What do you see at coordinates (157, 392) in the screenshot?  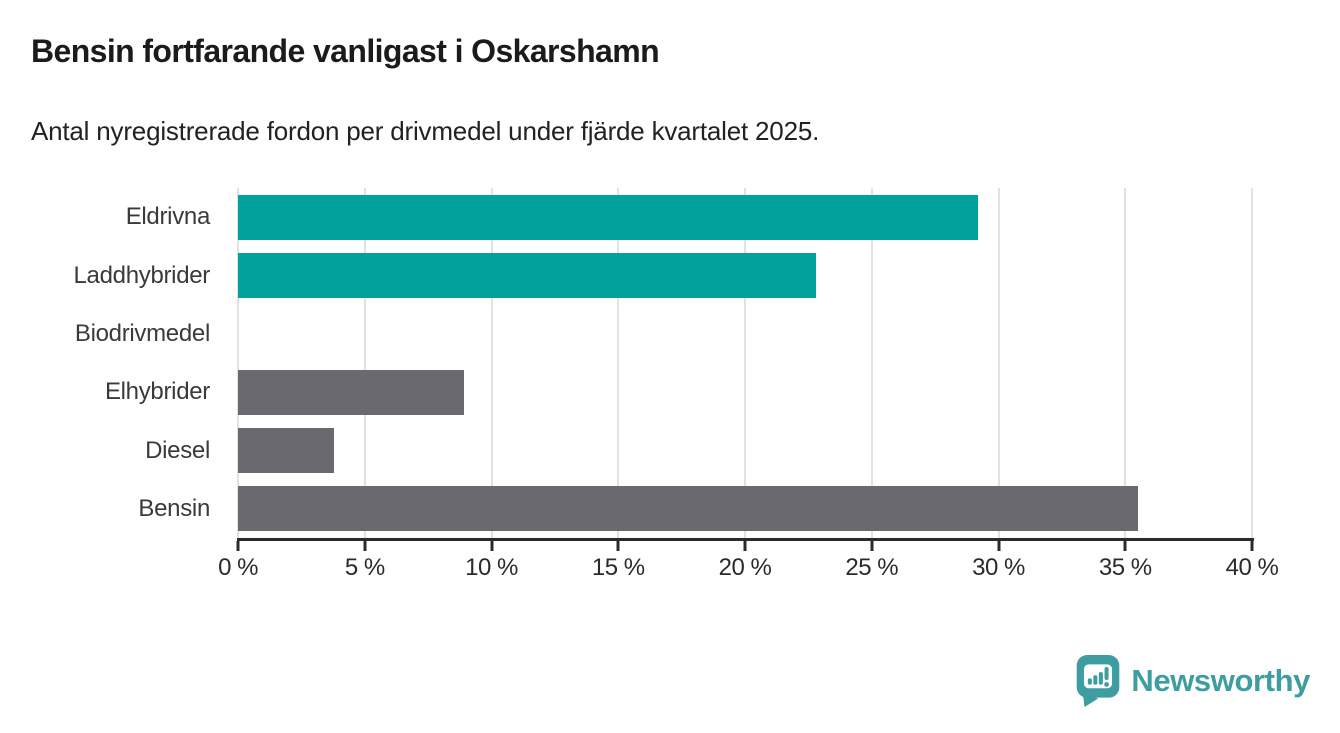 I see `category-label-elhybrider: Elhybrider` at bounding box center [157, 392].